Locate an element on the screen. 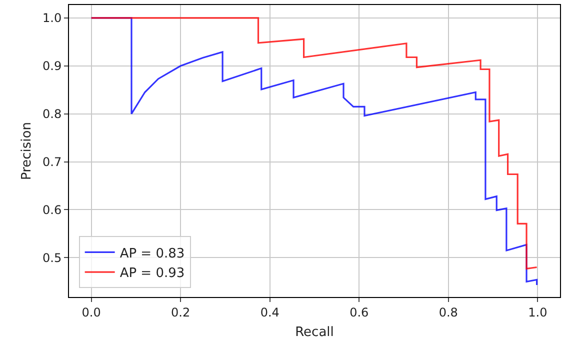  x-tick-label: 0.4 is located at coordinates (270, 312).